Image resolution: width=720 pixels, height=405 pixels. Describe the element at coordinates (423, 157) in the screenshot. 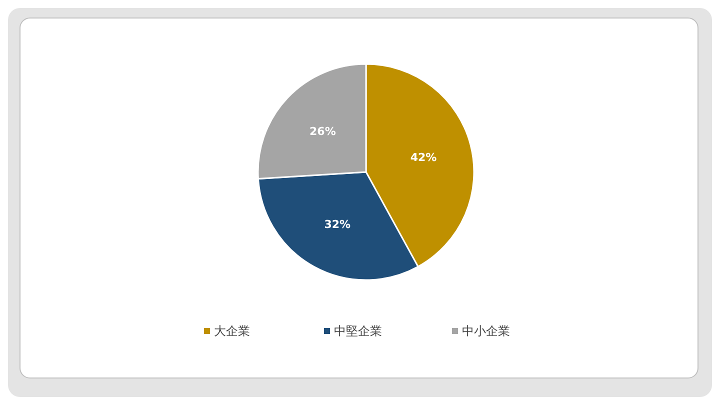

I see `data-label: 42%` at that location.